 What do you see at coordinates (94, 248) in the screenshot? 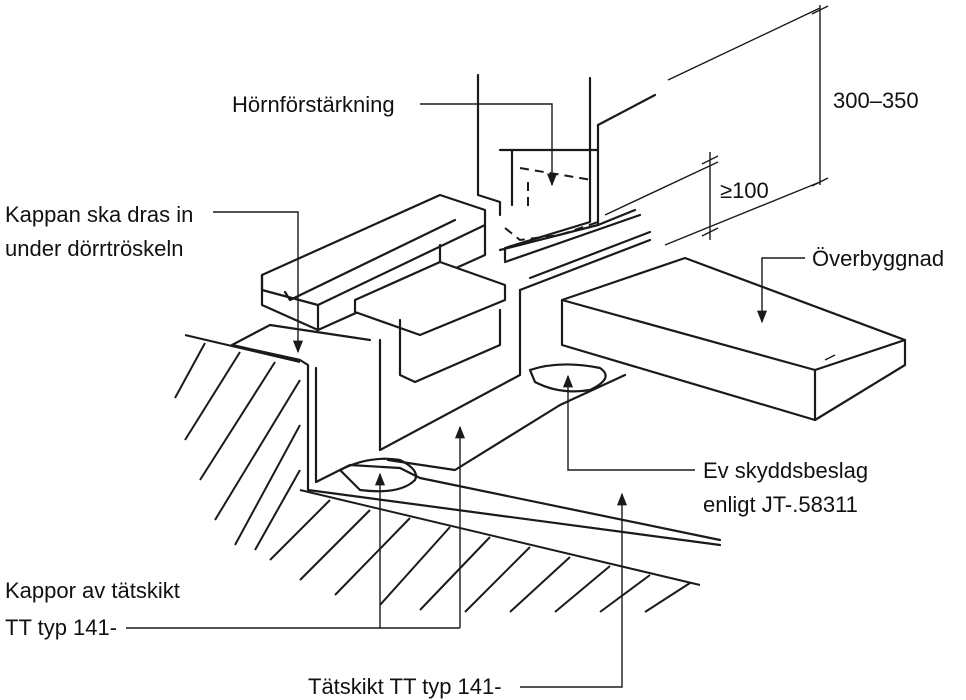
I see `label-kappan-line2: under dörrtröskeln` at bounding box center [94, 248].